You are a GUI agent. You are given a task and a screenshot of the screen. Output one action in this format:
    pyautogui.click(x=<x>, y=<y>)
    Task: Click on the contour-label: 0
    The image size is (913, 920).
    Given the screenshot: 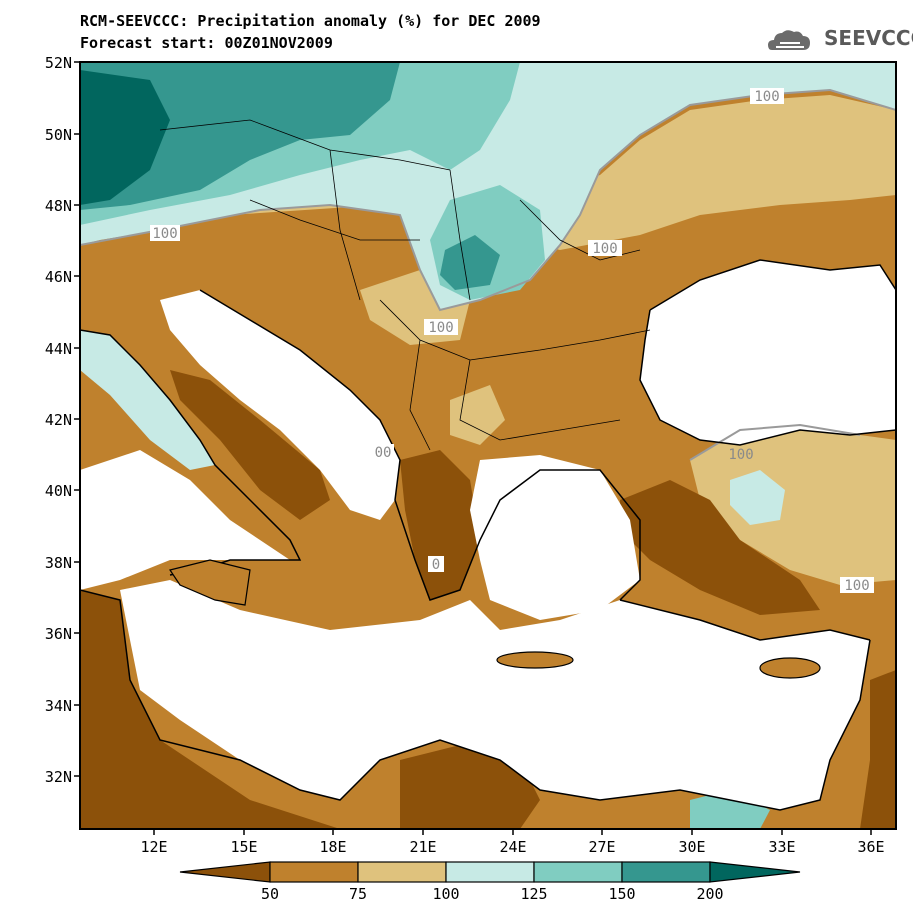 What is the action you would take?
    pyautogui.click(x=436, y=565)
    